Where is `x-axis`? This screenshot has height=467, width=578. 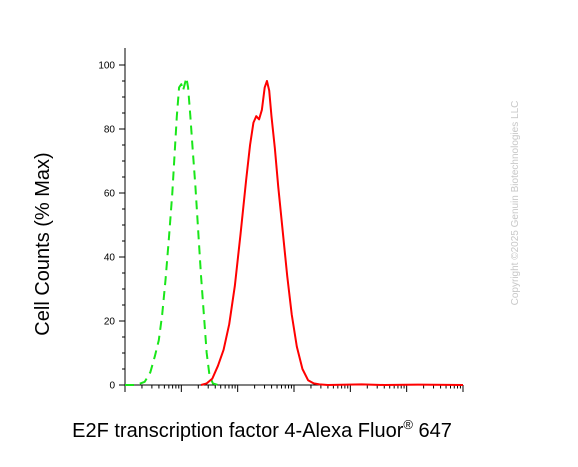 x-axis is located at coordinates (294, 388).